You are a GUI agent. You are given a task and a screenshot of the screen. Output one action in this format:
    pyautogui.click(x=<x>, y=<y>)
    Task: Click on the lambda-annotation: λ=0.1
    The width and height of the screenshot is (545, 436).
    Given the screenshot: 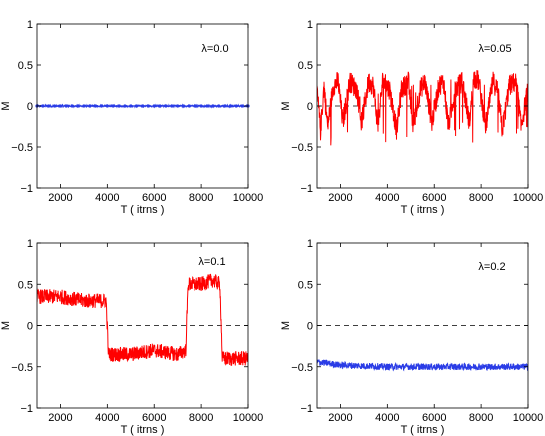 What is the action you would take?
    pyautogui.click(x=211, y=262)
    